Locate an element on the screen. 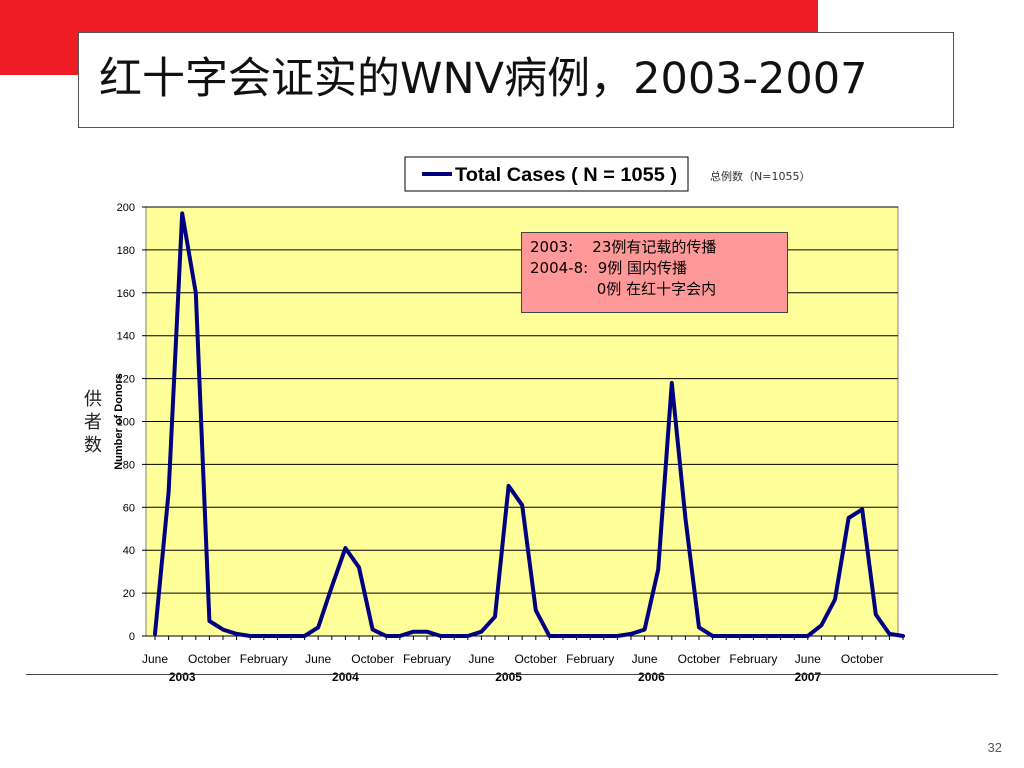  year-label: 2003 is located at coordinates (182, 677).